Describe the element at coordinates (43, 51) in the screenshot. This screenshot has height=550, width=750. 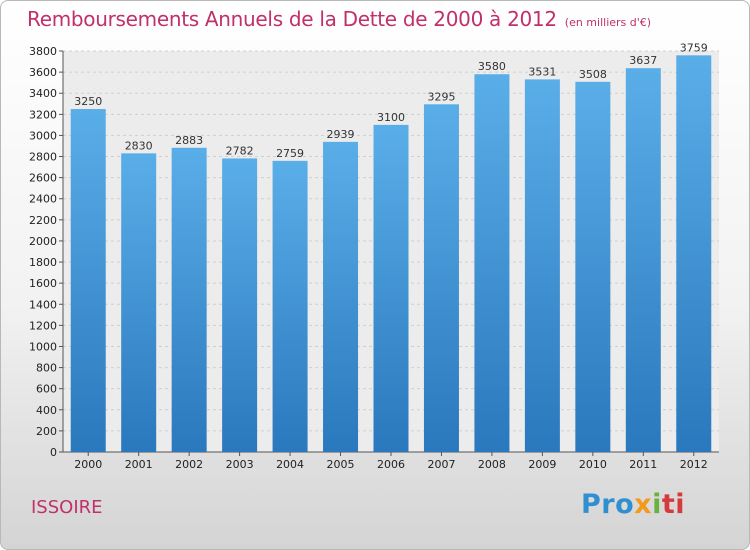
I see `y-tick-label: 3800` at that location.